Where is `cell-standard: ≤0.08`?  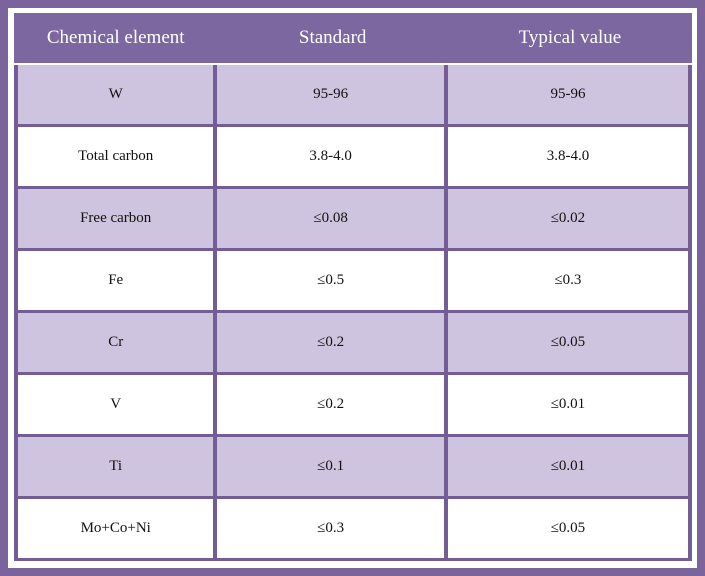
cell-standard: ≤0.08 is located at coordinates (332, 220).